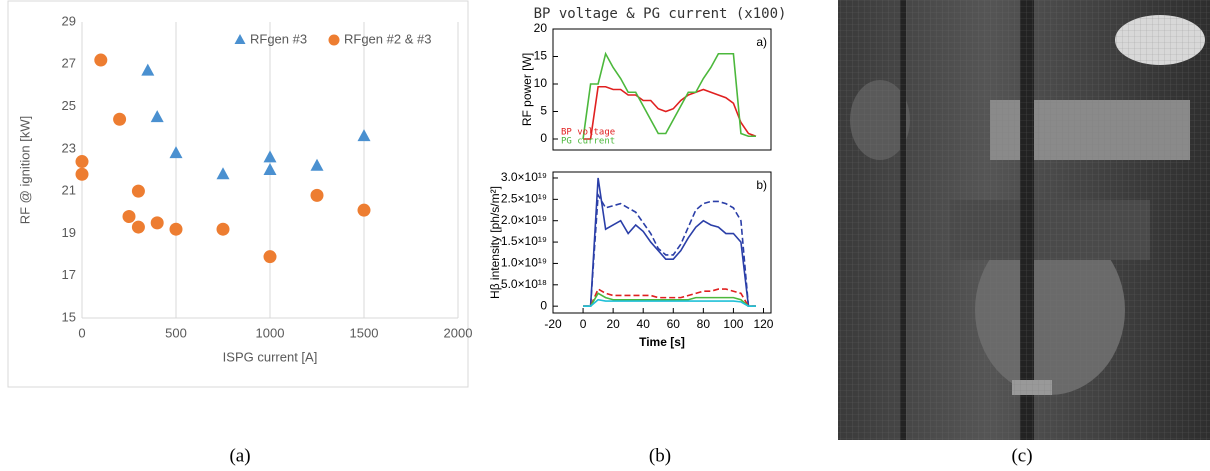  Describe the element at coordinates (763, 324) in the screenshot. I see `x-tick-label: 120` at that location.